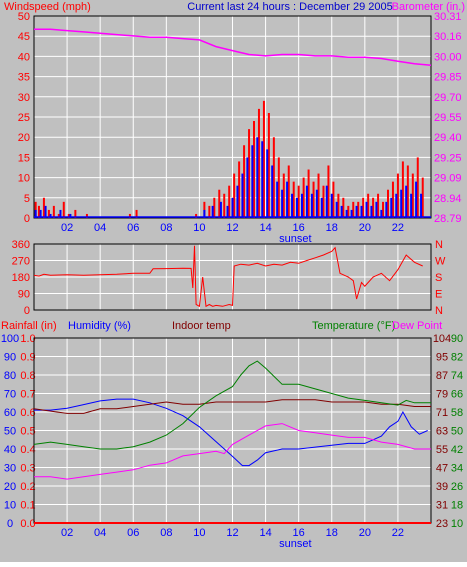 The height and width of the screenshot is (567, 467). I want to click on compass-tick-label: W, so click(440, 262).